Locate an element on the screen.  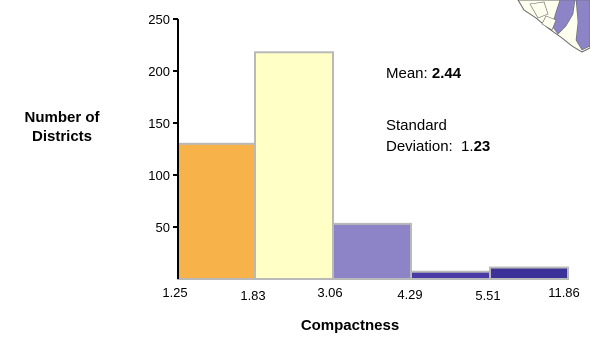
texas-map-icon is located at coordinates (553, 26).